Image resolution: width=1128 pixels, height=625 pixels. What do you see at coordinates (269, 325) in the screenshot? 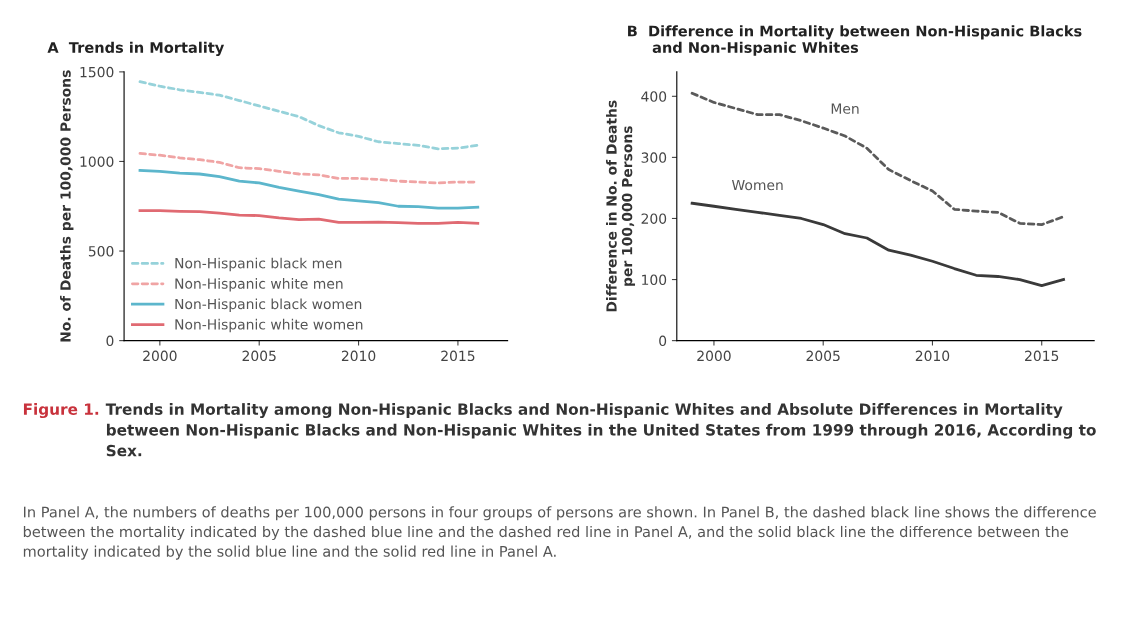
I see `legend-label: Non-Hispanic white women` at bounding box center [269, 325].